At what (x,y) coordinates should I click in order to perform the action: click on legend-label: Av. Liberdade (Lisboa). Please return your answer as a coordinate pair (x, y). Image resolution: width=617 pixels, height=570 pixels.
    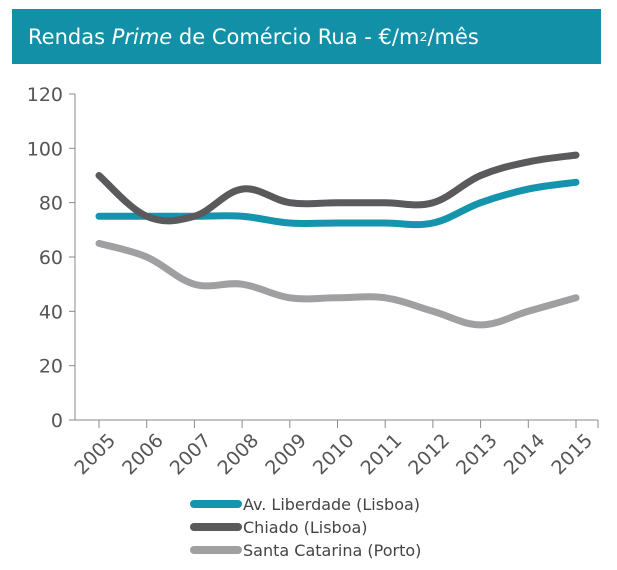
    Looking at the image, I should click on (331, 504).